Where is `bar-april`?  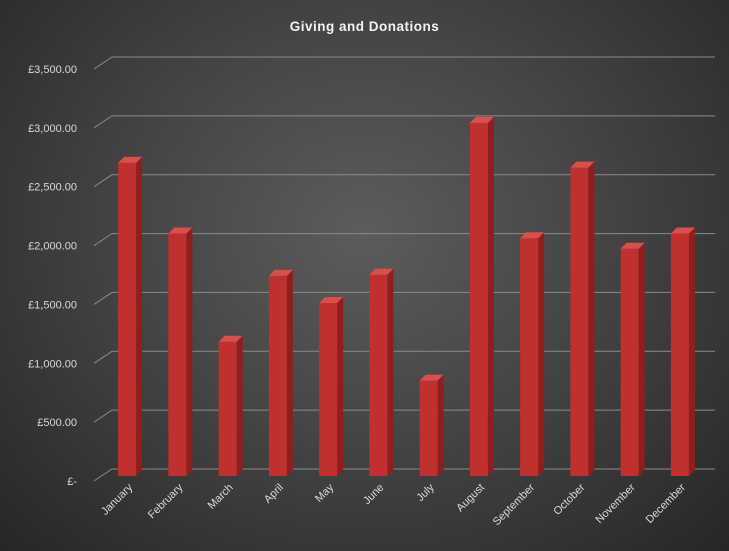
bar-april is located at coordinates (280, 372).